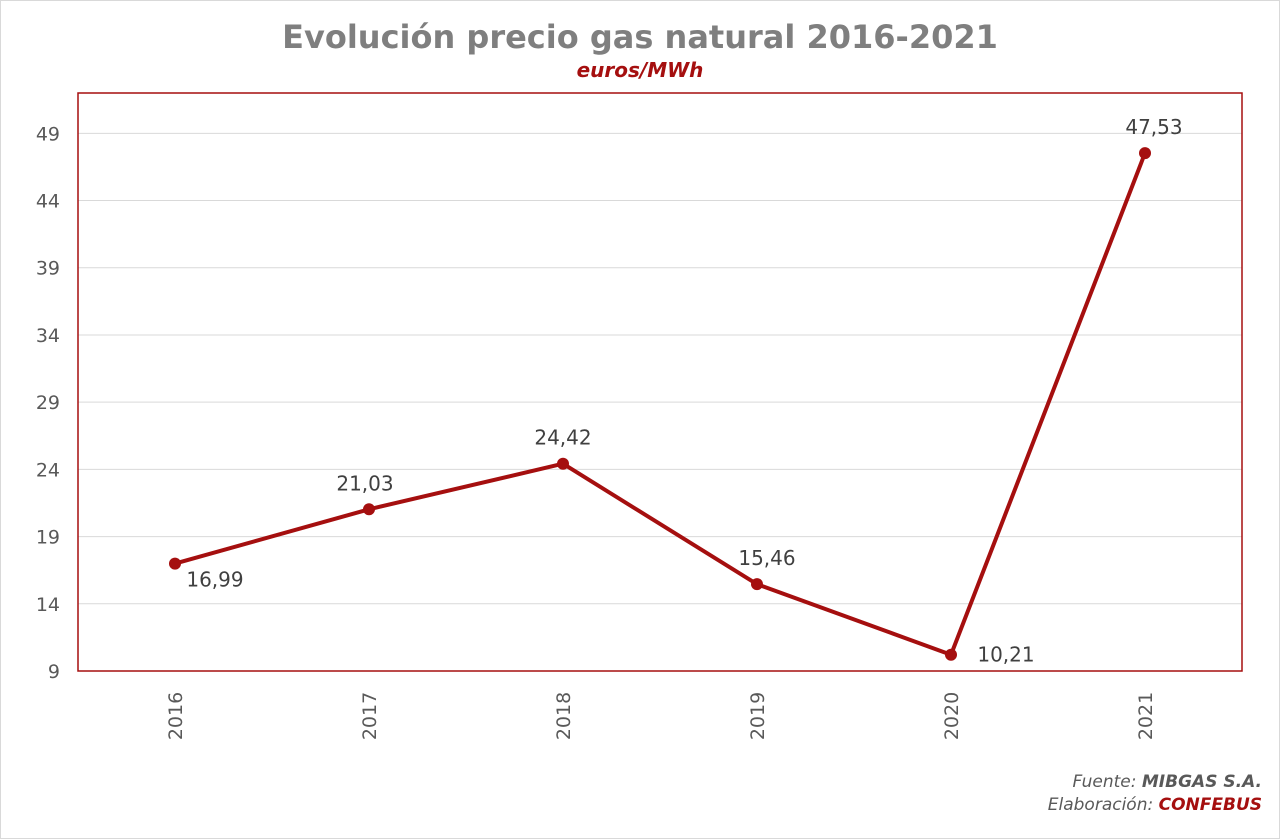 Image resolution: width=1280 pixels, height=839 pixels. What do you see at coordinates (214, 580) in the screenshot?
I see `data-label: 16,99` at bounding box center [214, 580].